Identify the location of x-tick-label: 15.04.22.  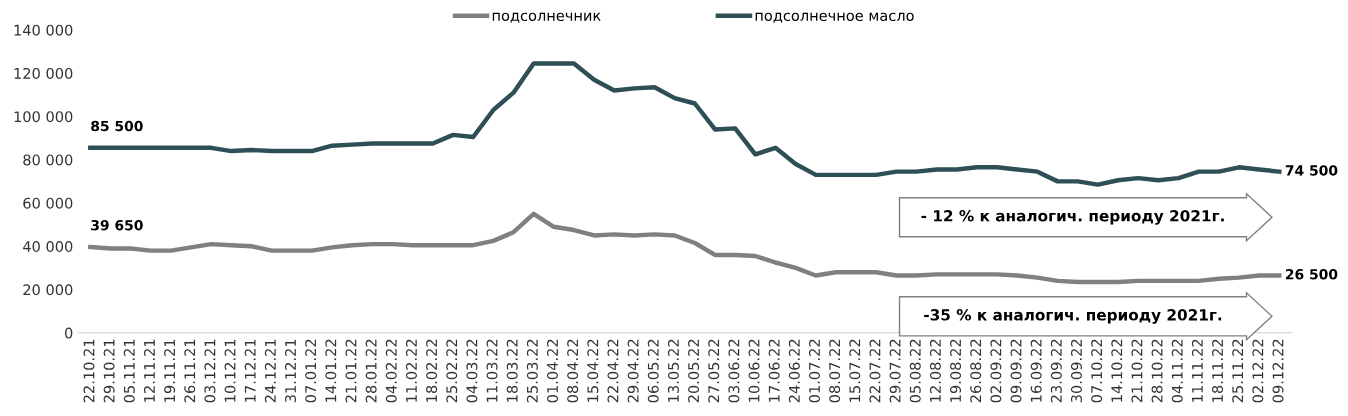
(593, 370).